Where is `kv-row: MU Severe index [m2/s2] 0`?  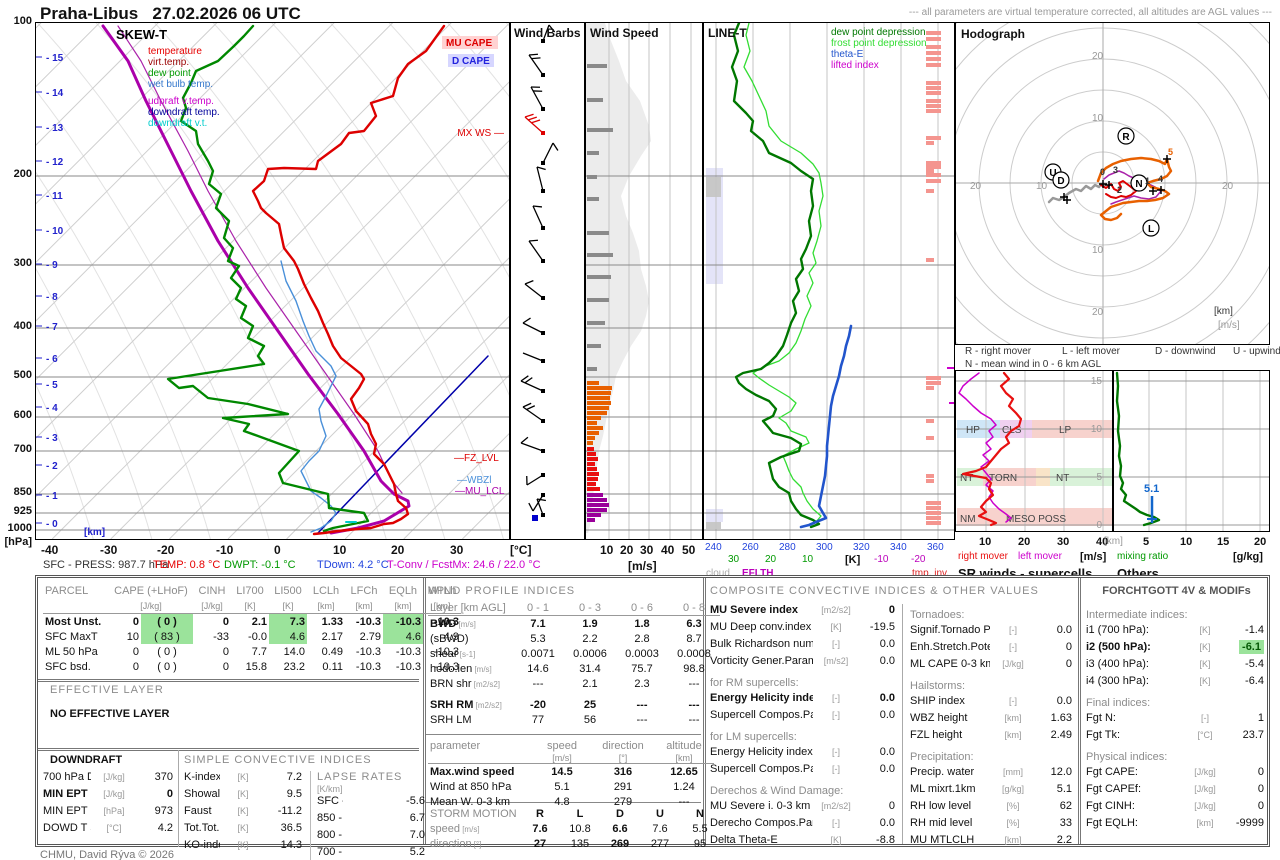
kv-row: MU Severe index [m2/s2] 0 is located at coordinates (802, 610).